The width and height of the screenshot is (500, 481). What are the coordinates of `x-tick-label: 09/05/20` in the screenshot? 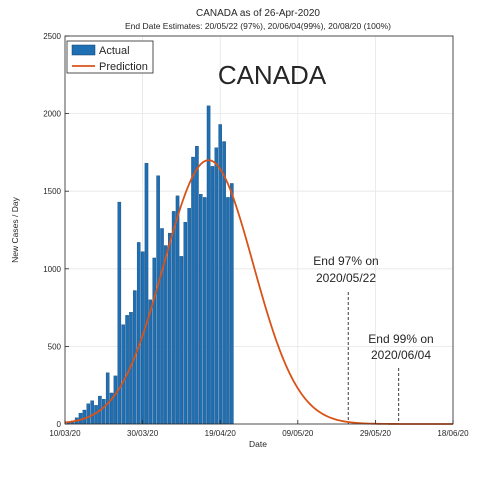 It's located at (298, 433).